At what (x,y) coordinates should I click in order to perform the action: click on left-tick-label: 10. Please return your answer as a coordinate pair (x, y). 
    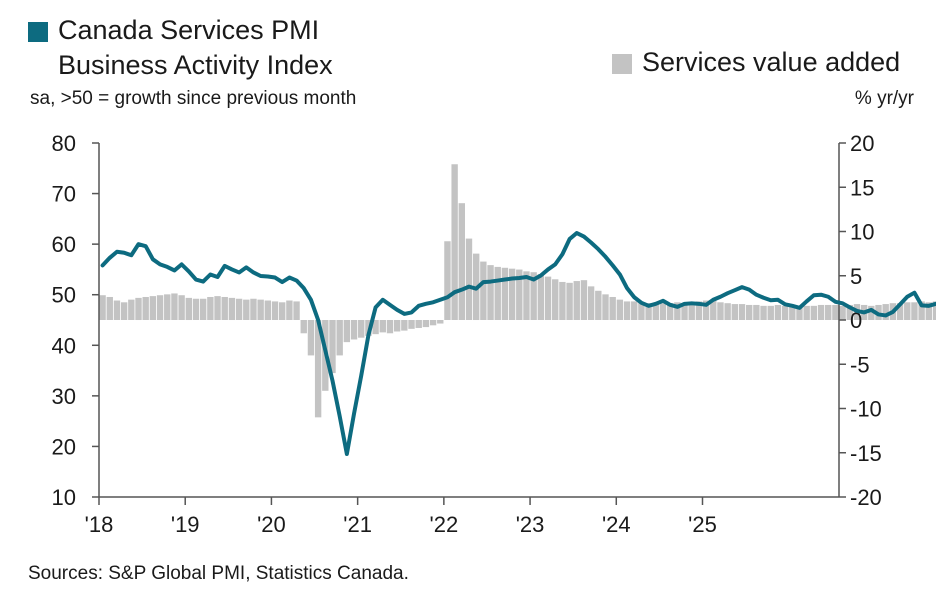
    Looking at the image, I should click on (64, 497).